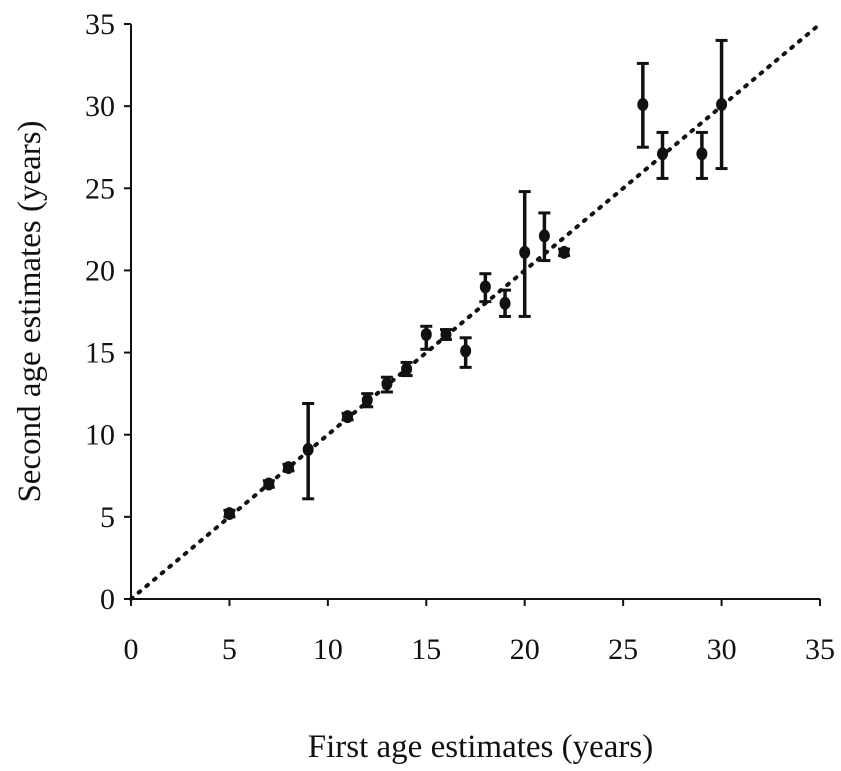 The height and width of the screenshot is (771, 841). What do you see at coordinates (722, 649) in the screenshot?
I see `x-tick-label: 30` at bounding box center [722, 649].